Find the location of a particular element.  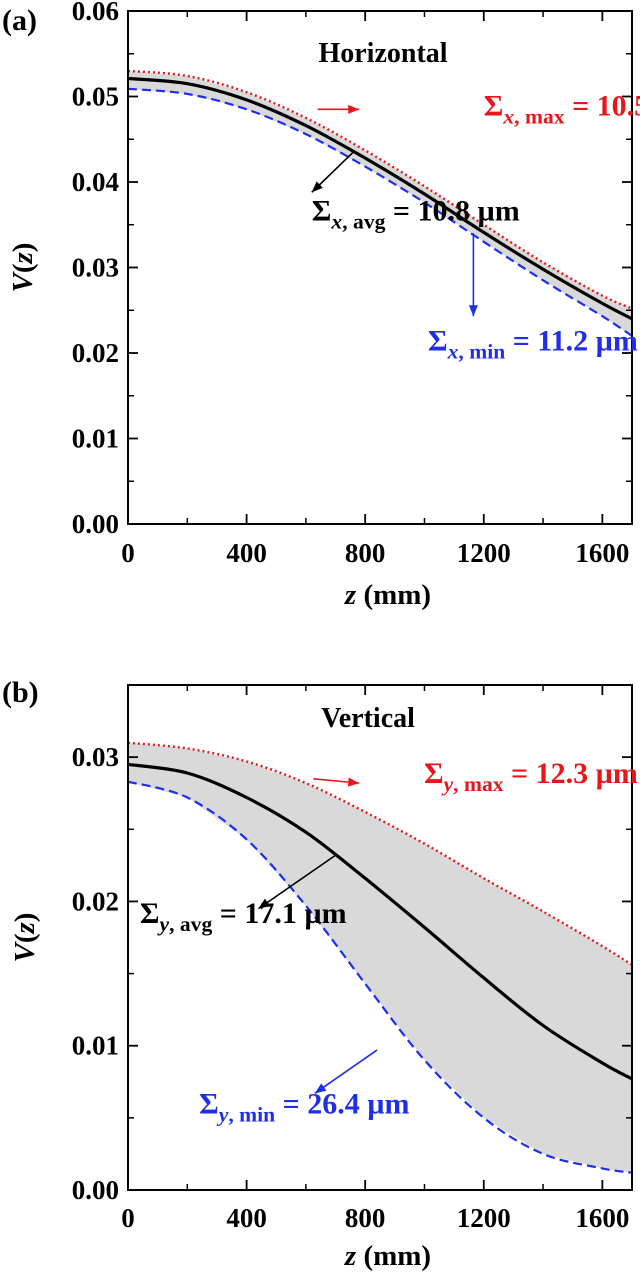

annotation-label-avg: Σy, avg = 17.1 µm is located at coordinates (243, 916).